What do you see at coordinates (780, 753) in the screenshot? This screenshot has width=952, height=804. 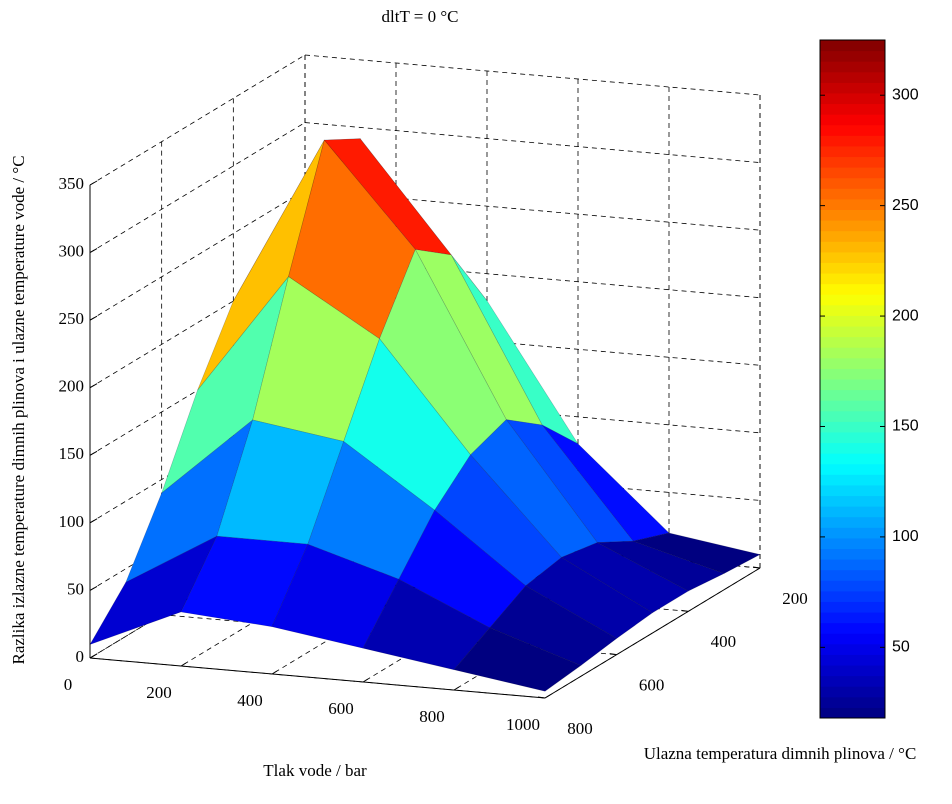 I see `y-axis-label: Ulazna temperatura dimnih plinova / °C` at bounding box center [780, 753].